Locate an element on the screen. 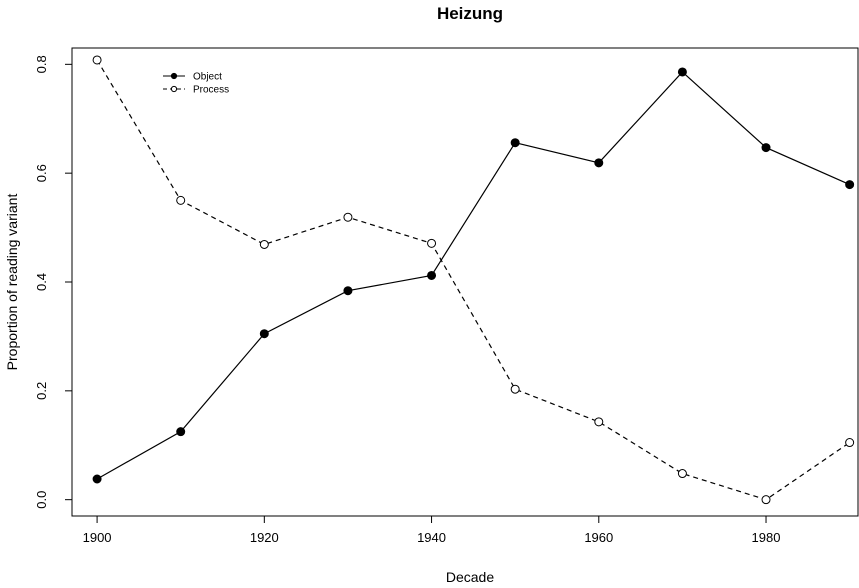  legend-item-process: Process is located at coordinates (196, 90).